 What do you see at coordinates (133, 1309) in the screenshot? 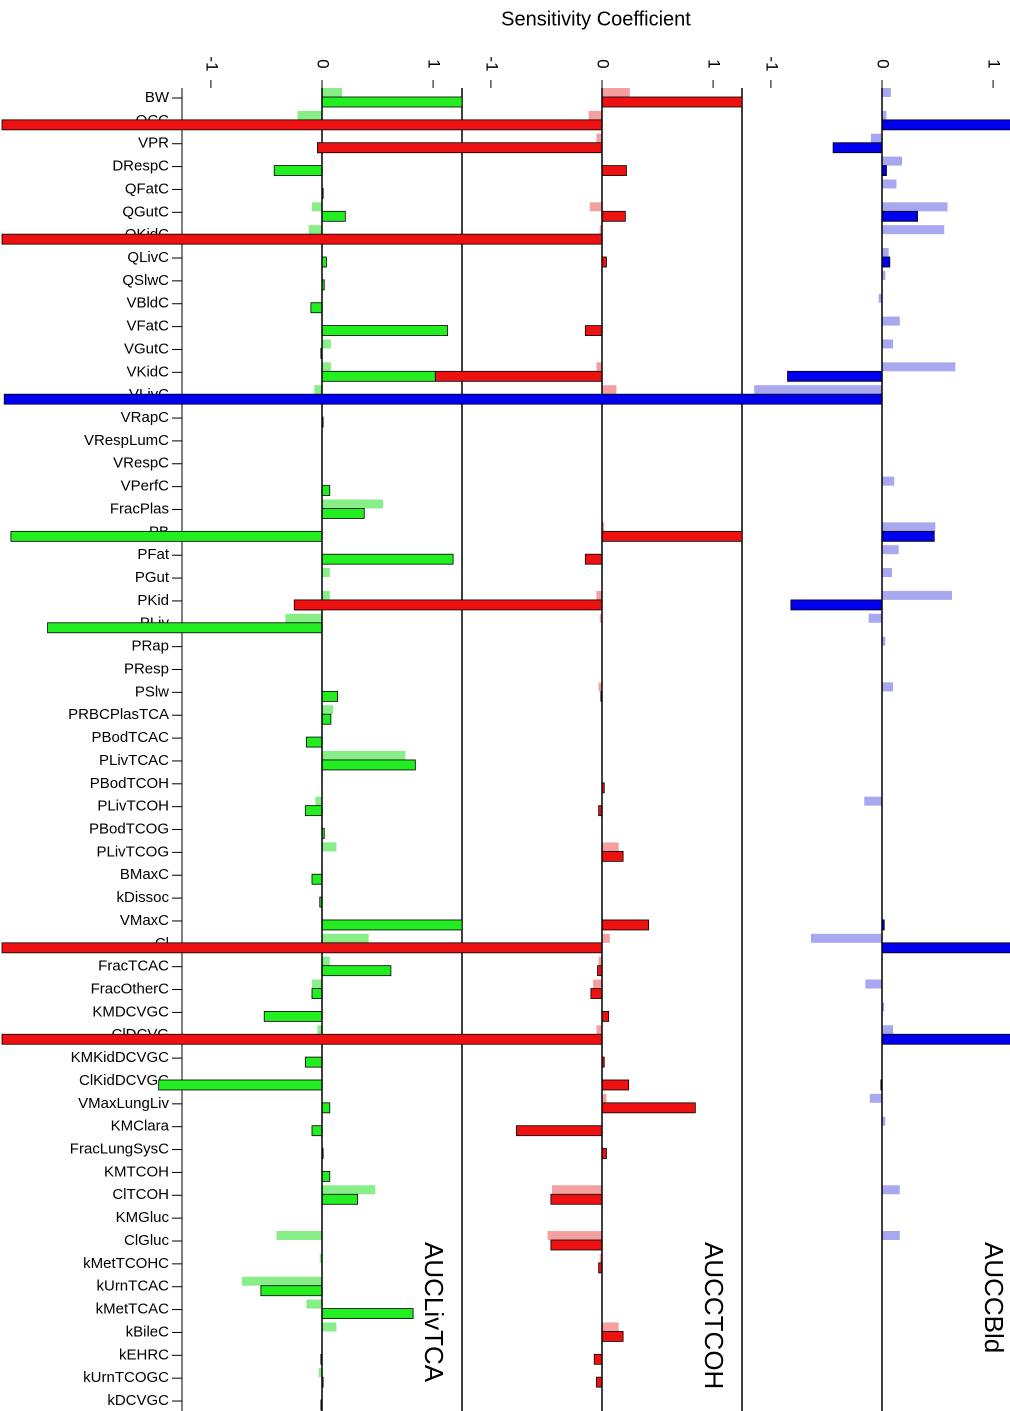
I see `y-tick-label: kMetTCAC` at bounding box center [133, 1309].